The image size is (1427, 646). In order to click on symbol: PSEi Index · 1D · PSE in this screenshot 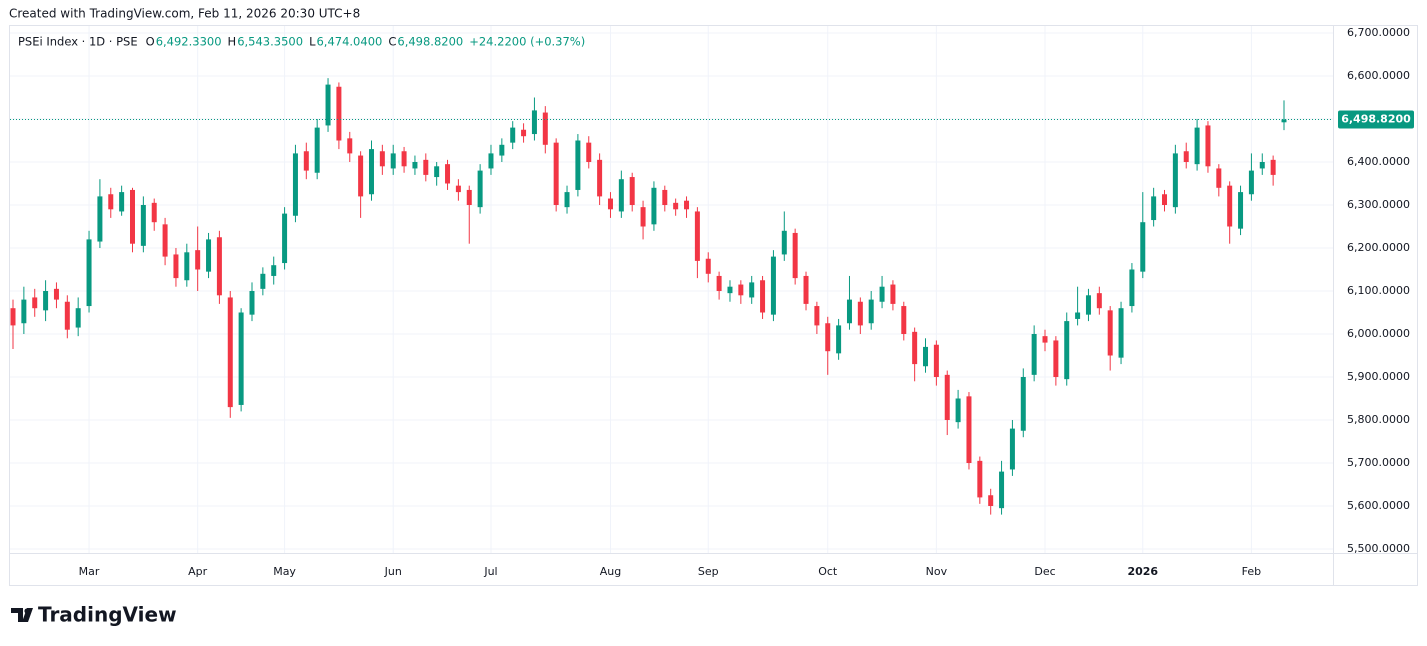, I will do `click(78, 42)`.